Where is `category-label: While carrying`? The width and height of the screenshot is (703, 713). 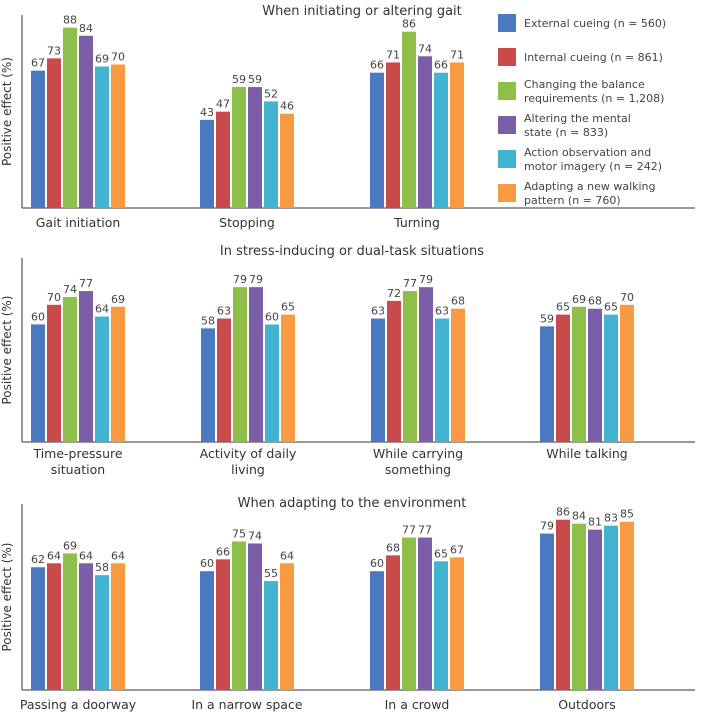 category-label: While carrying is located at coordinates (418, 453).